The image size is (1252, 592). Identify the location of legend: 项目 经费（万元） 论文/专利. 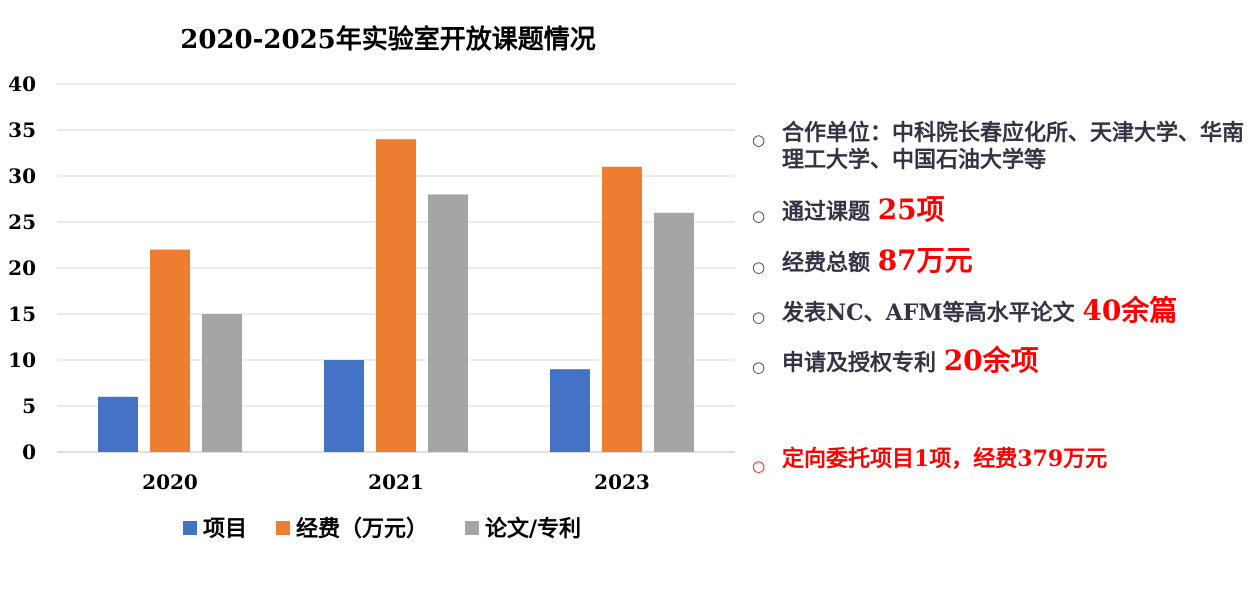
(382, 529).